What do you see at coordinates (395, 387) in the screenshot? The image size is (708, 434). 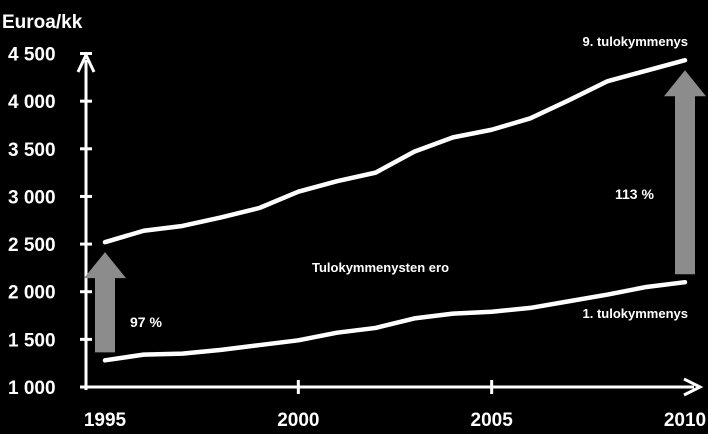 I see `x-axis` at bounding box center [395, 387].